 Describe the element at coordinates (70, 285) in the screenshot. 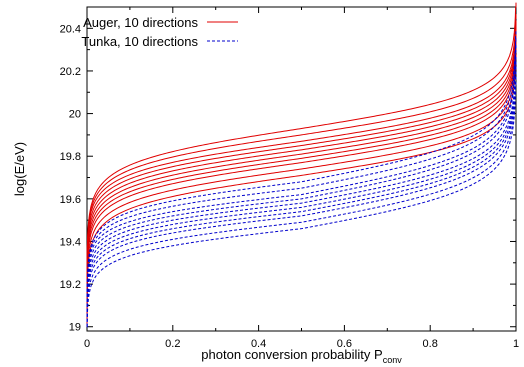

I see `y-tick-label: 19.2` at that location.